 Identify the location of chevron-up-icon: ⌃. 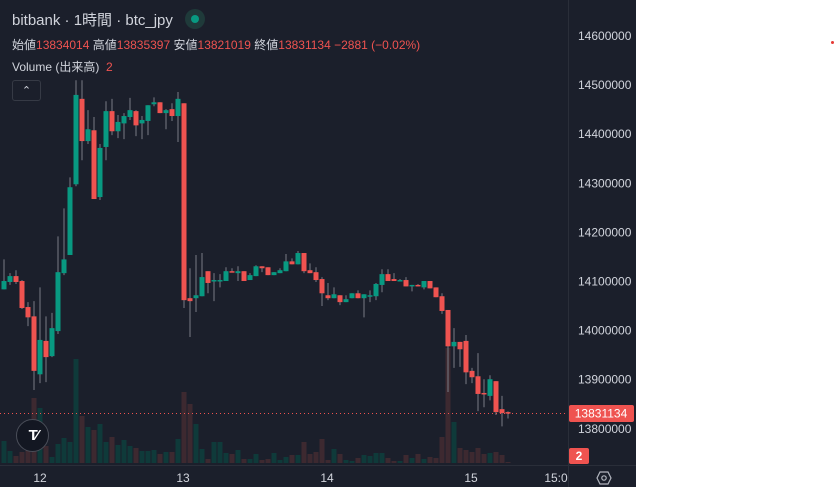
(26, 91).